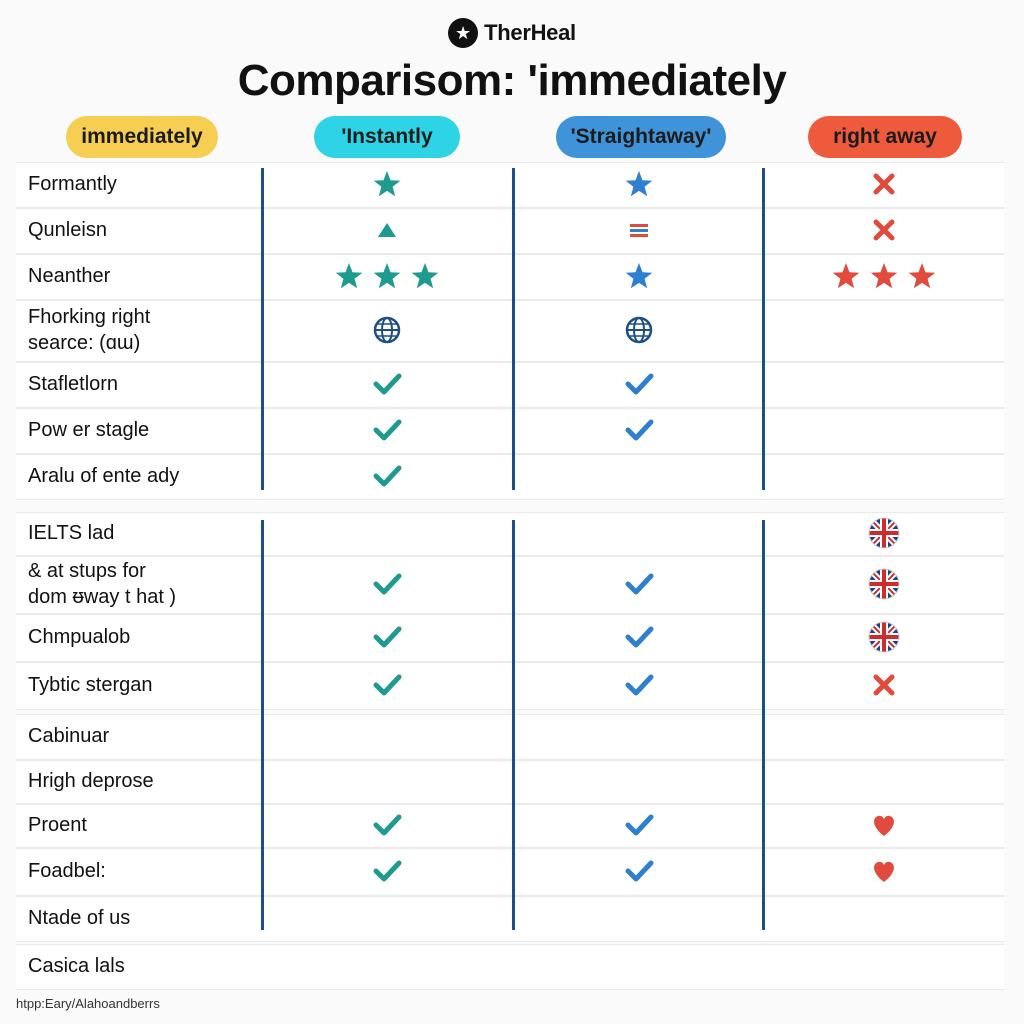 This screenshot has width=1024, height=1024. I want to click on row-label-text: Hrigh deprose, so click(91, 781).